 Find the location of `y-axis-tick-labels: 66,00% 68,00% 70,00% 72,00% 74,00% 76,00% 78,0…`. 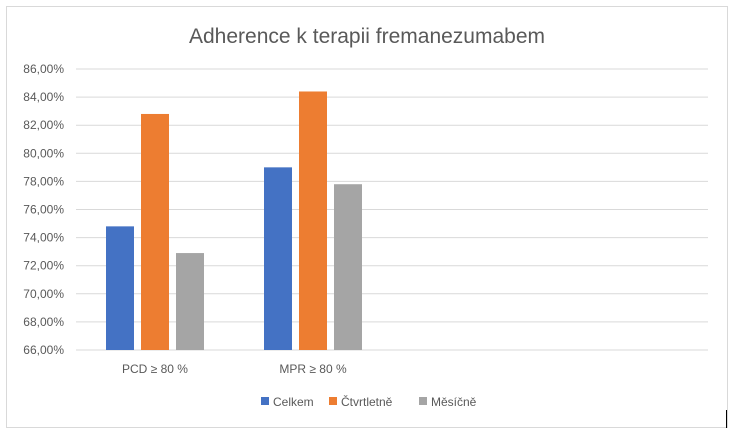

y-axis-tick-labels: 66,00% 68,00% 70,00% 72,00% 74,00% 76,00% 78,0… is located at coordinates (43, 209).